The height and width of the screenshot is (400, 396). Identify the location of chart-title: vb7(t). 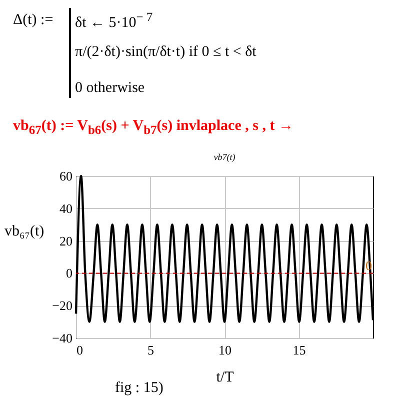
(225, 157).